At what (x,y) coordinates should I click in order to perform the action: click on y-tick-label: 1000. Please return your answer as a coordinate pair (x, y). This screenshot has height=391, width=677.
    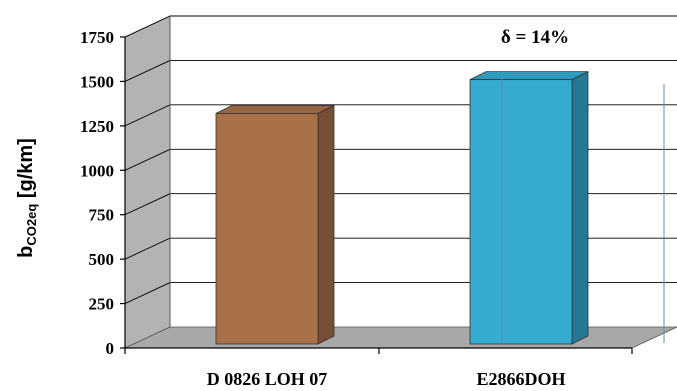
    Looking at the image, I should click on (97, 170).